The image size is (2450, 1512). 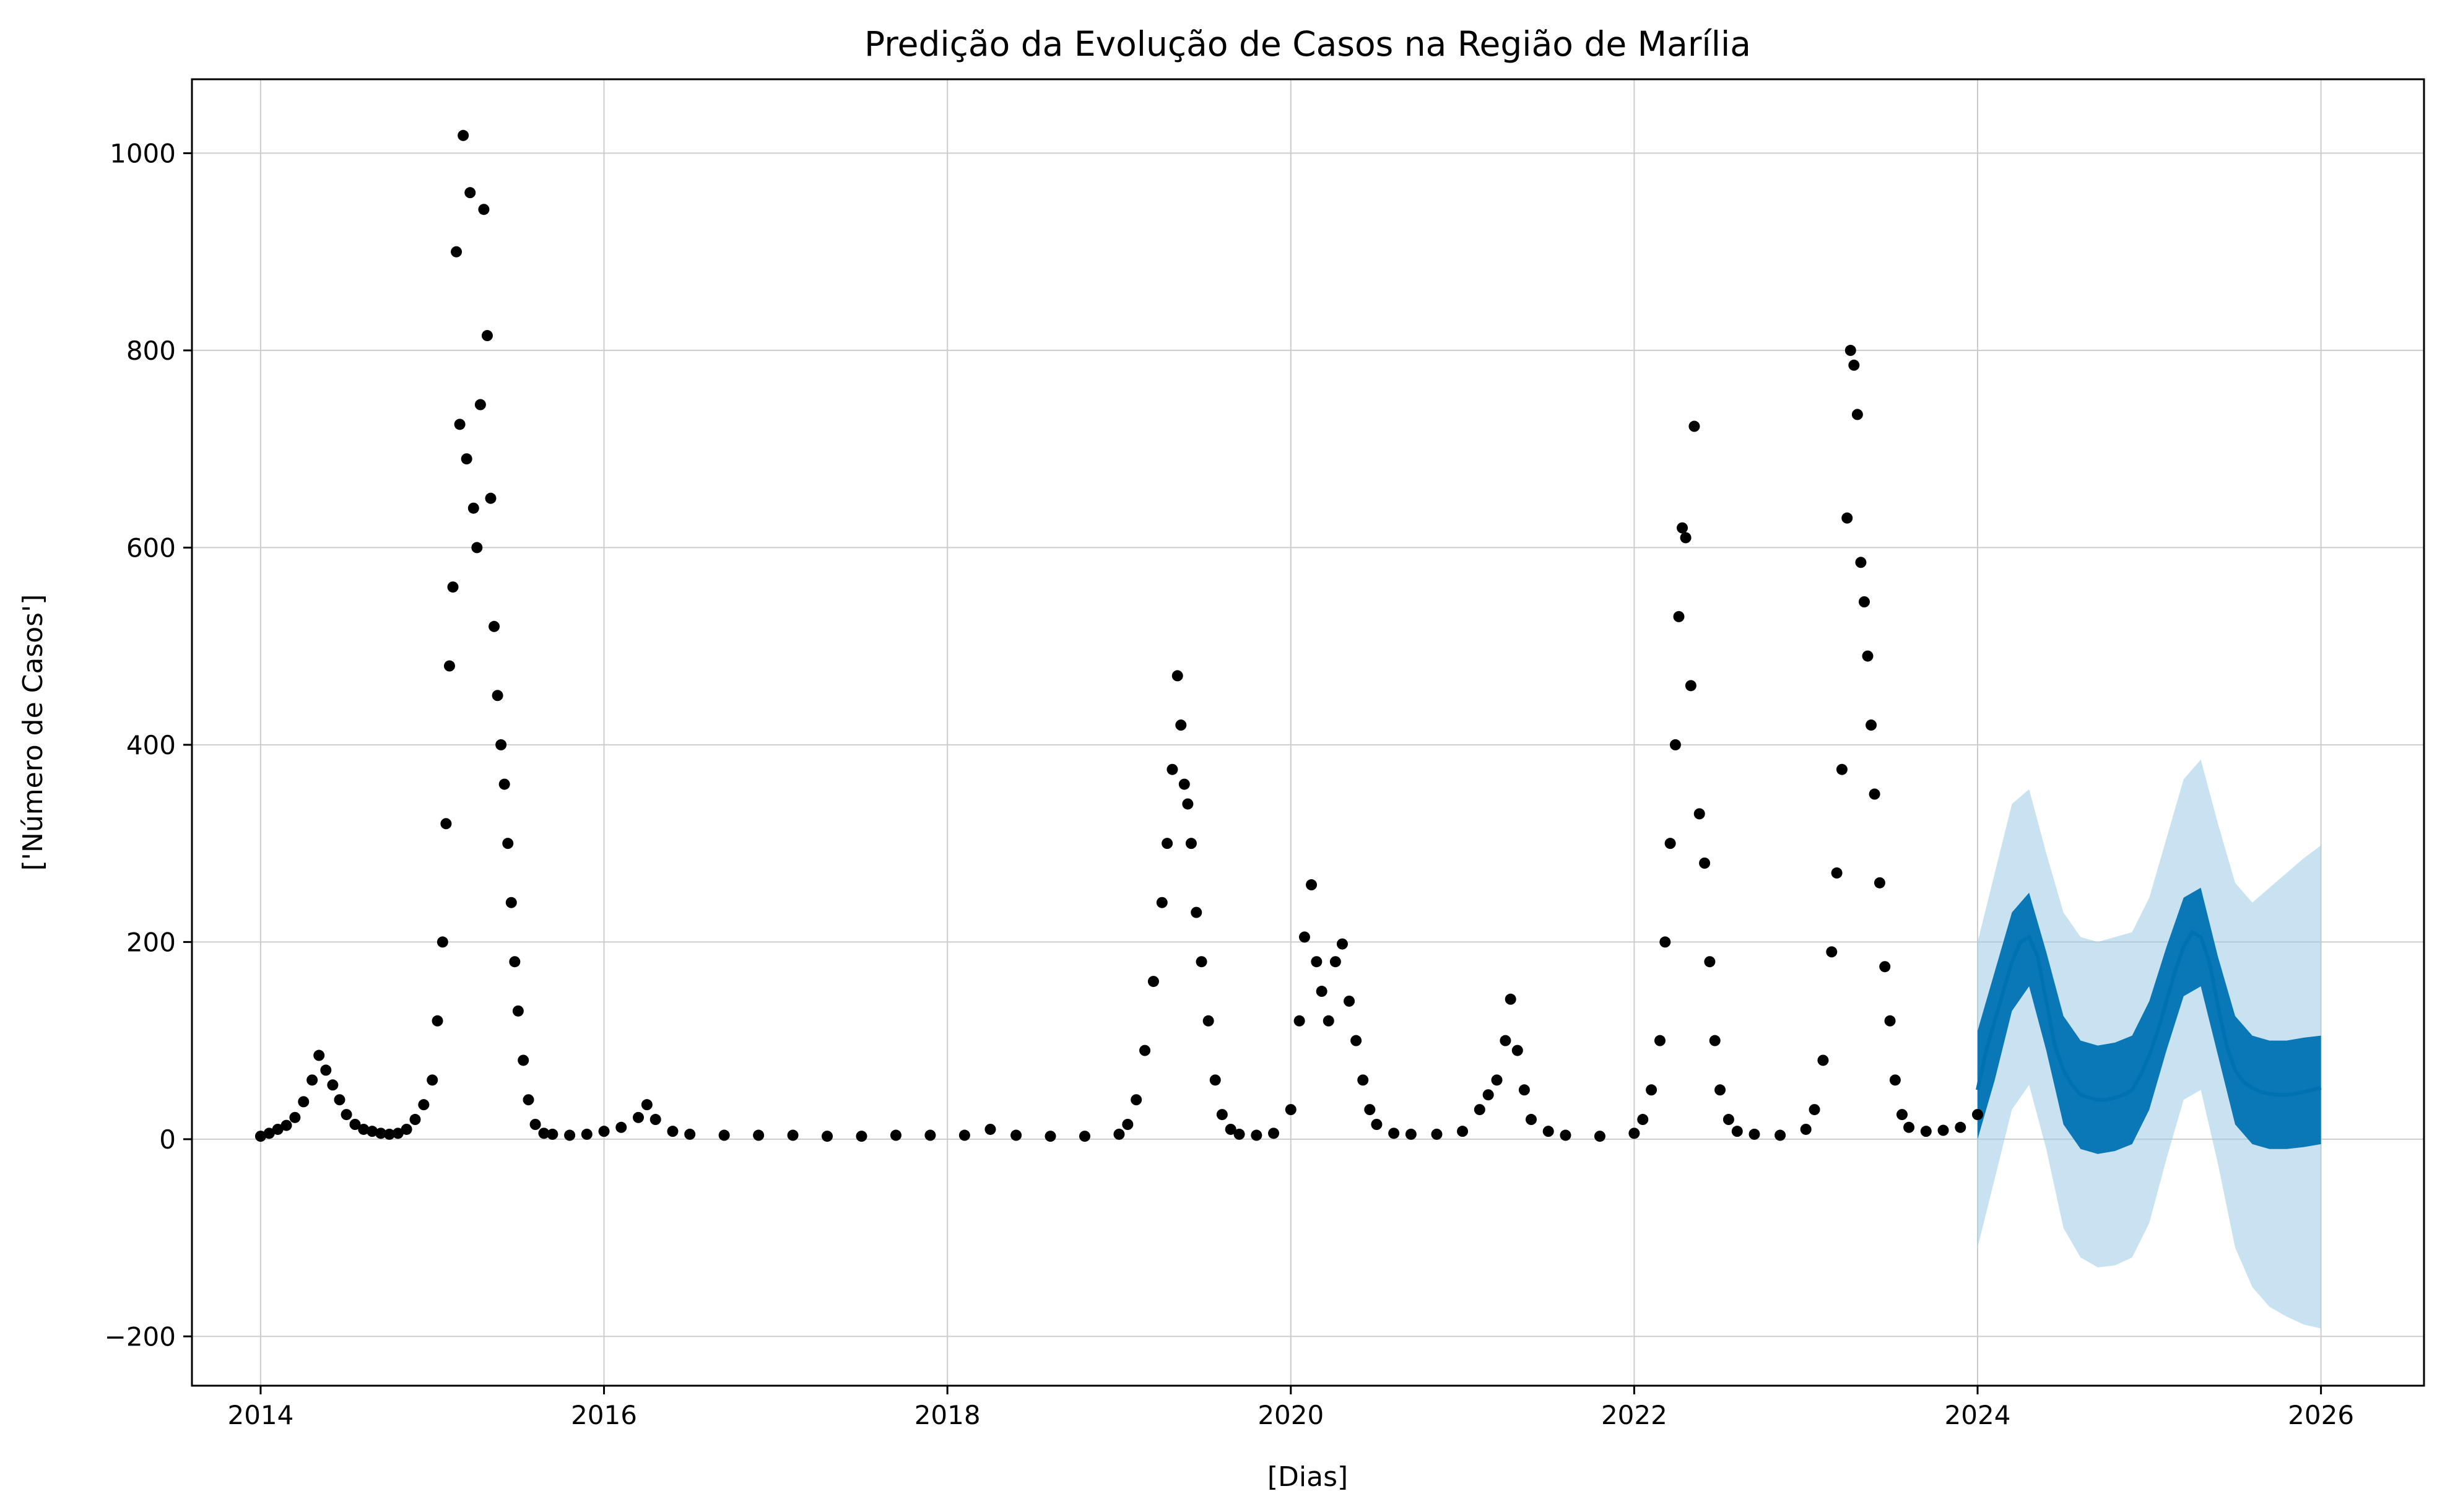 I want to click on y-axis-ticks: −200 0 200 400 600 800 1000, so click(x=148, y=745).